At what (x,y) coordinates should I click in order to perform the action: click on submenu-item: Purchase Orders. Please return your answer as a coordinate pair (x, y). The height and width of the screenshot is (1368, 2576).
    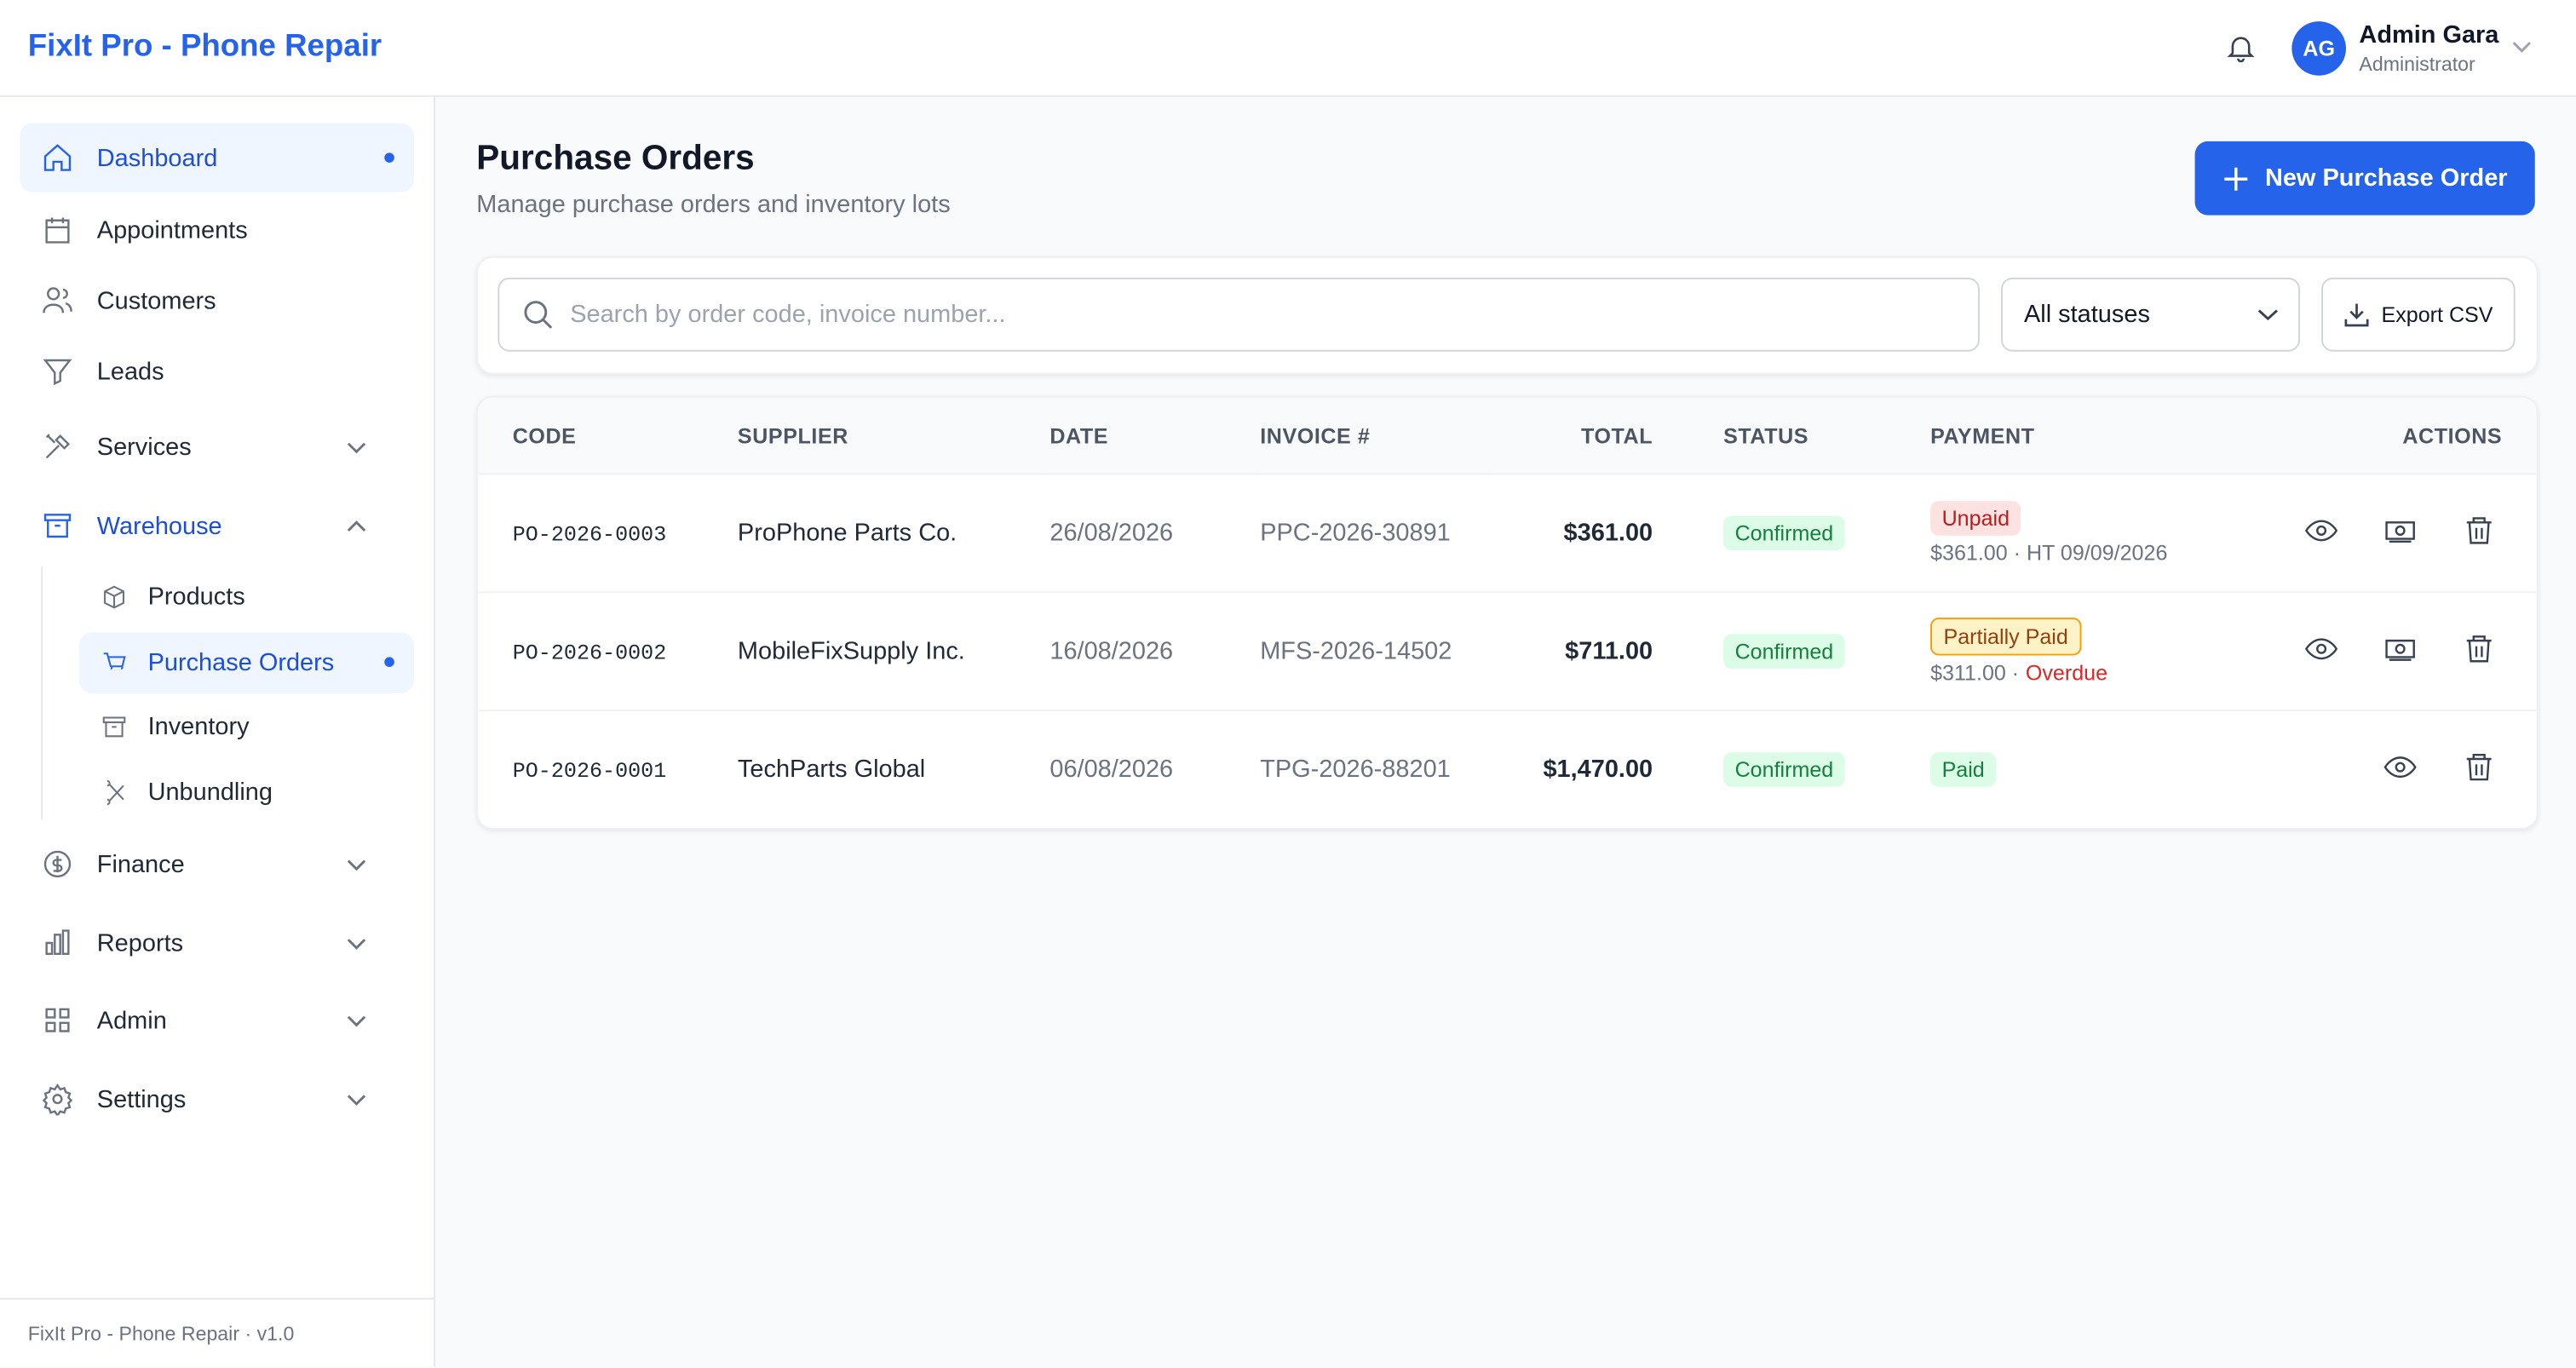
    Looking at the image, I should click on (246, 662).